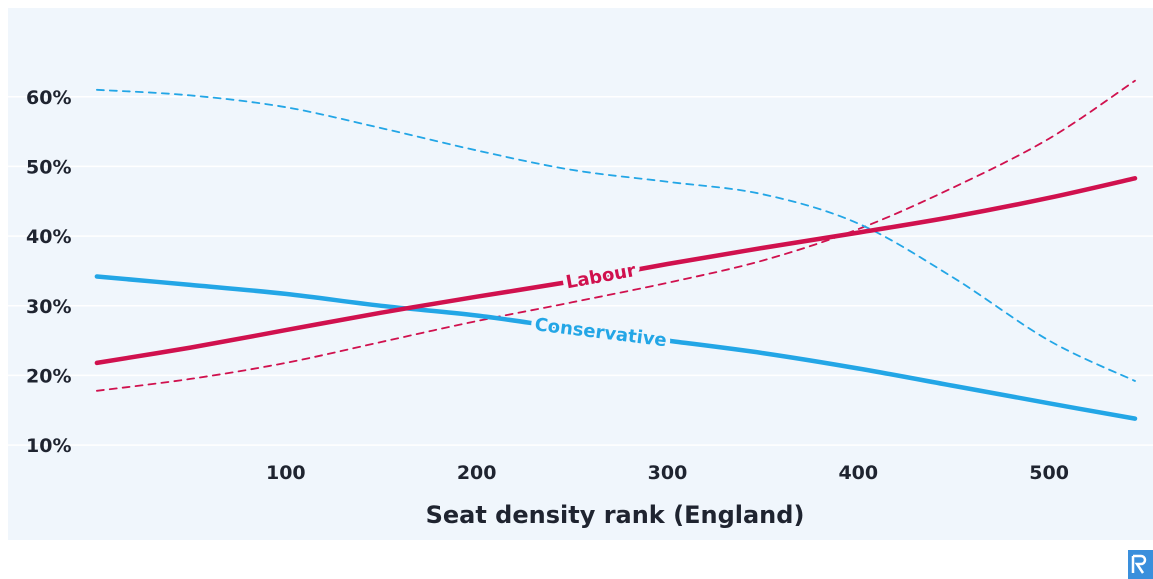 This screenshot has height=579, width=1153. Describe the element at coordinates (1140, 564) in the screenshot. I see `logo-icon` at that location.